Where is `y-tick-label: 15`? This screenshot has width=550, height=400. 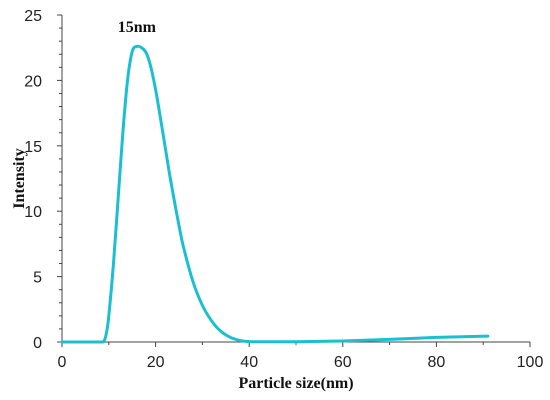
y-tick-label: 15 is located at coordinates (33, 147).